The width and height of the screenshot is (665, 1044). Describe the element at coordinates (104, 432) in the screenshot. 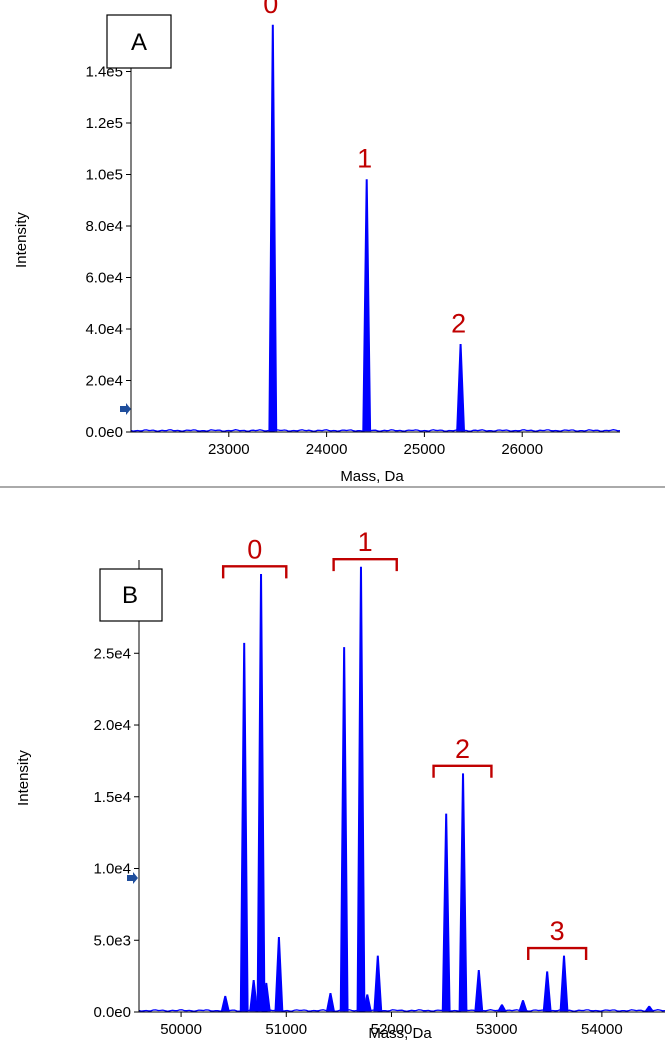

I see `panel-a-y-tick-label: 0.0e0` at that location.